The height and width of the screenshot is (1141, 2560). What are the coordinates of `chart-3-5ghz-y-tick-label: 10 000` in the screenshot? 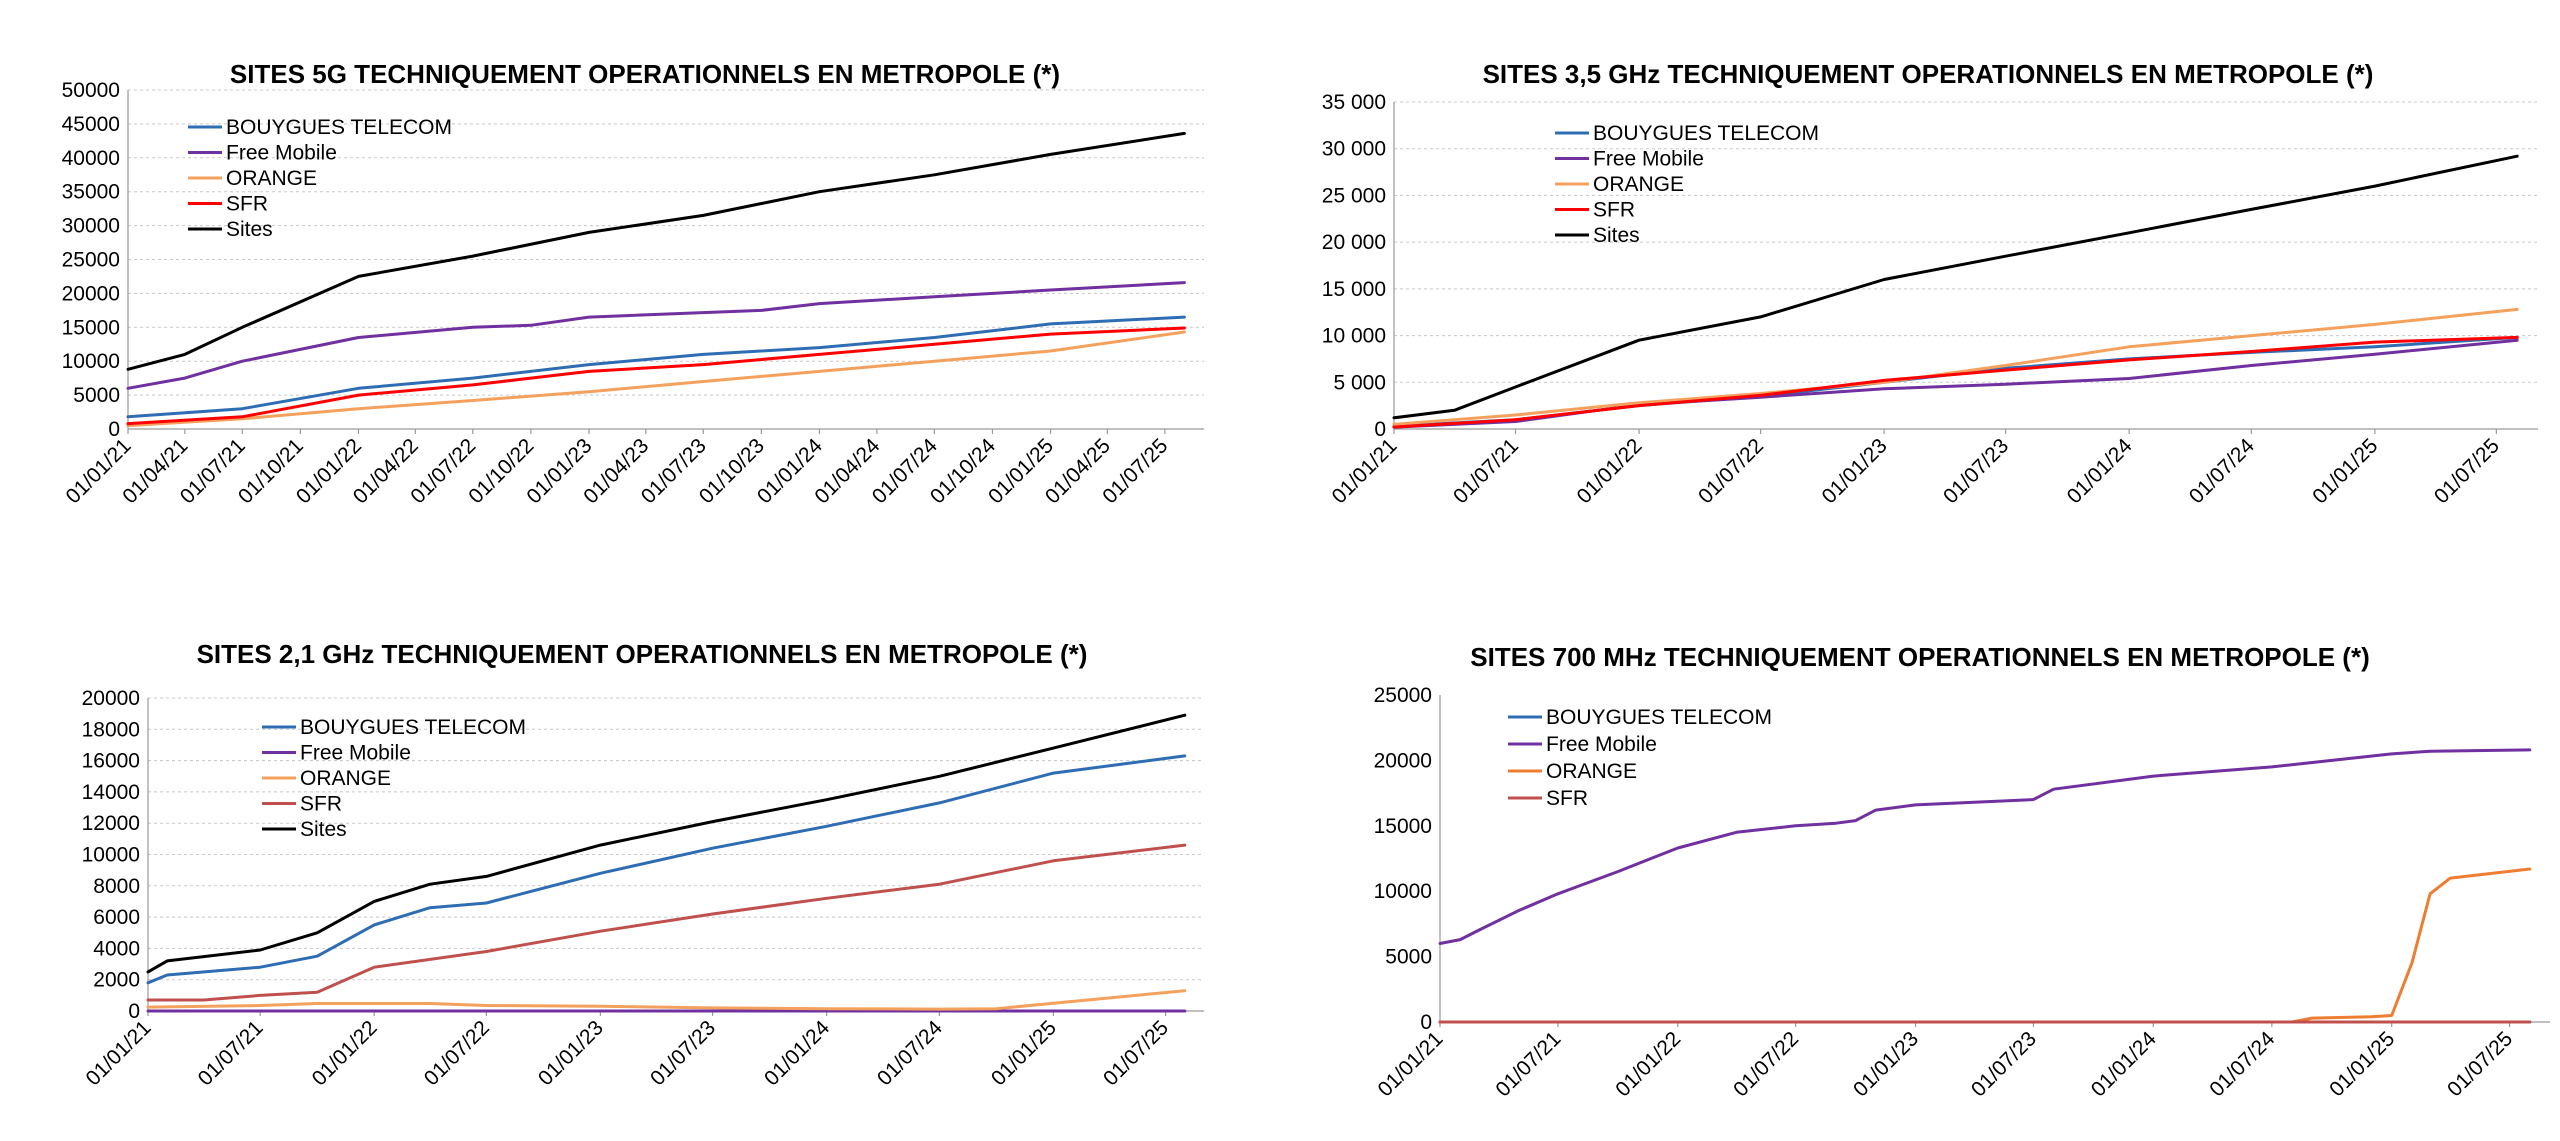 It's located at (1354, 336).